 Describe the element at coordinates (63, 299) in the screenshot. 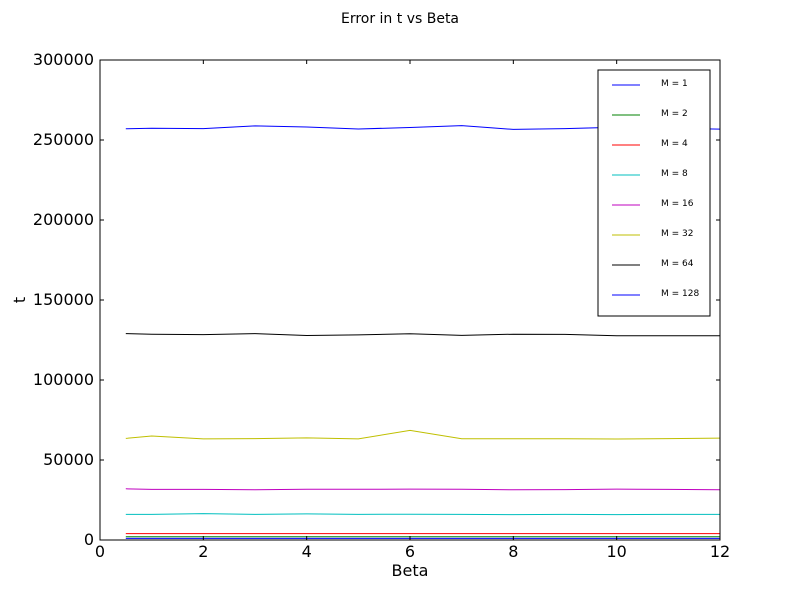

I see `y-tick-label: 150000` at that location.